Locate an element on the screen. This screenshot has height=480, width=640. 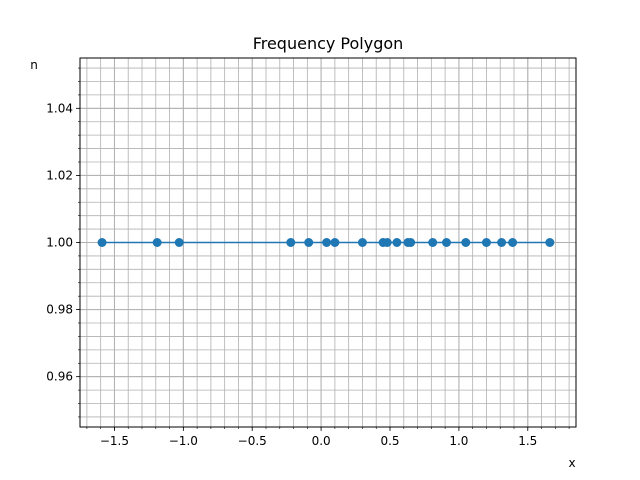
series-layer is located at coordinates (326, 242).